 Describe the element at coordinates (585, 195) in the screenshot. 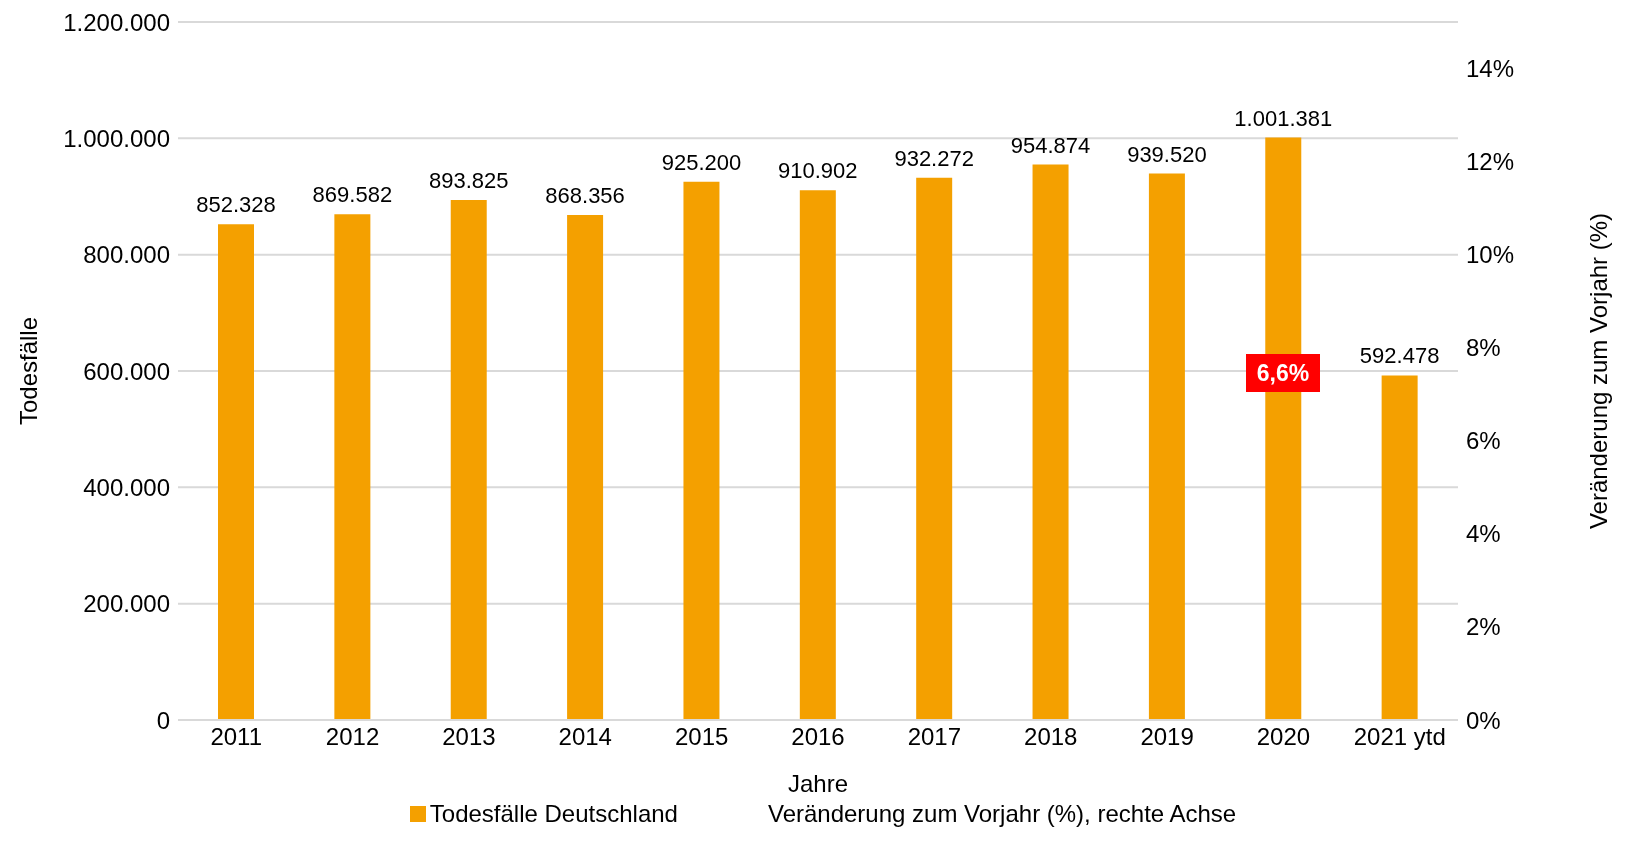

I see `data-label: 868.356` at that location.